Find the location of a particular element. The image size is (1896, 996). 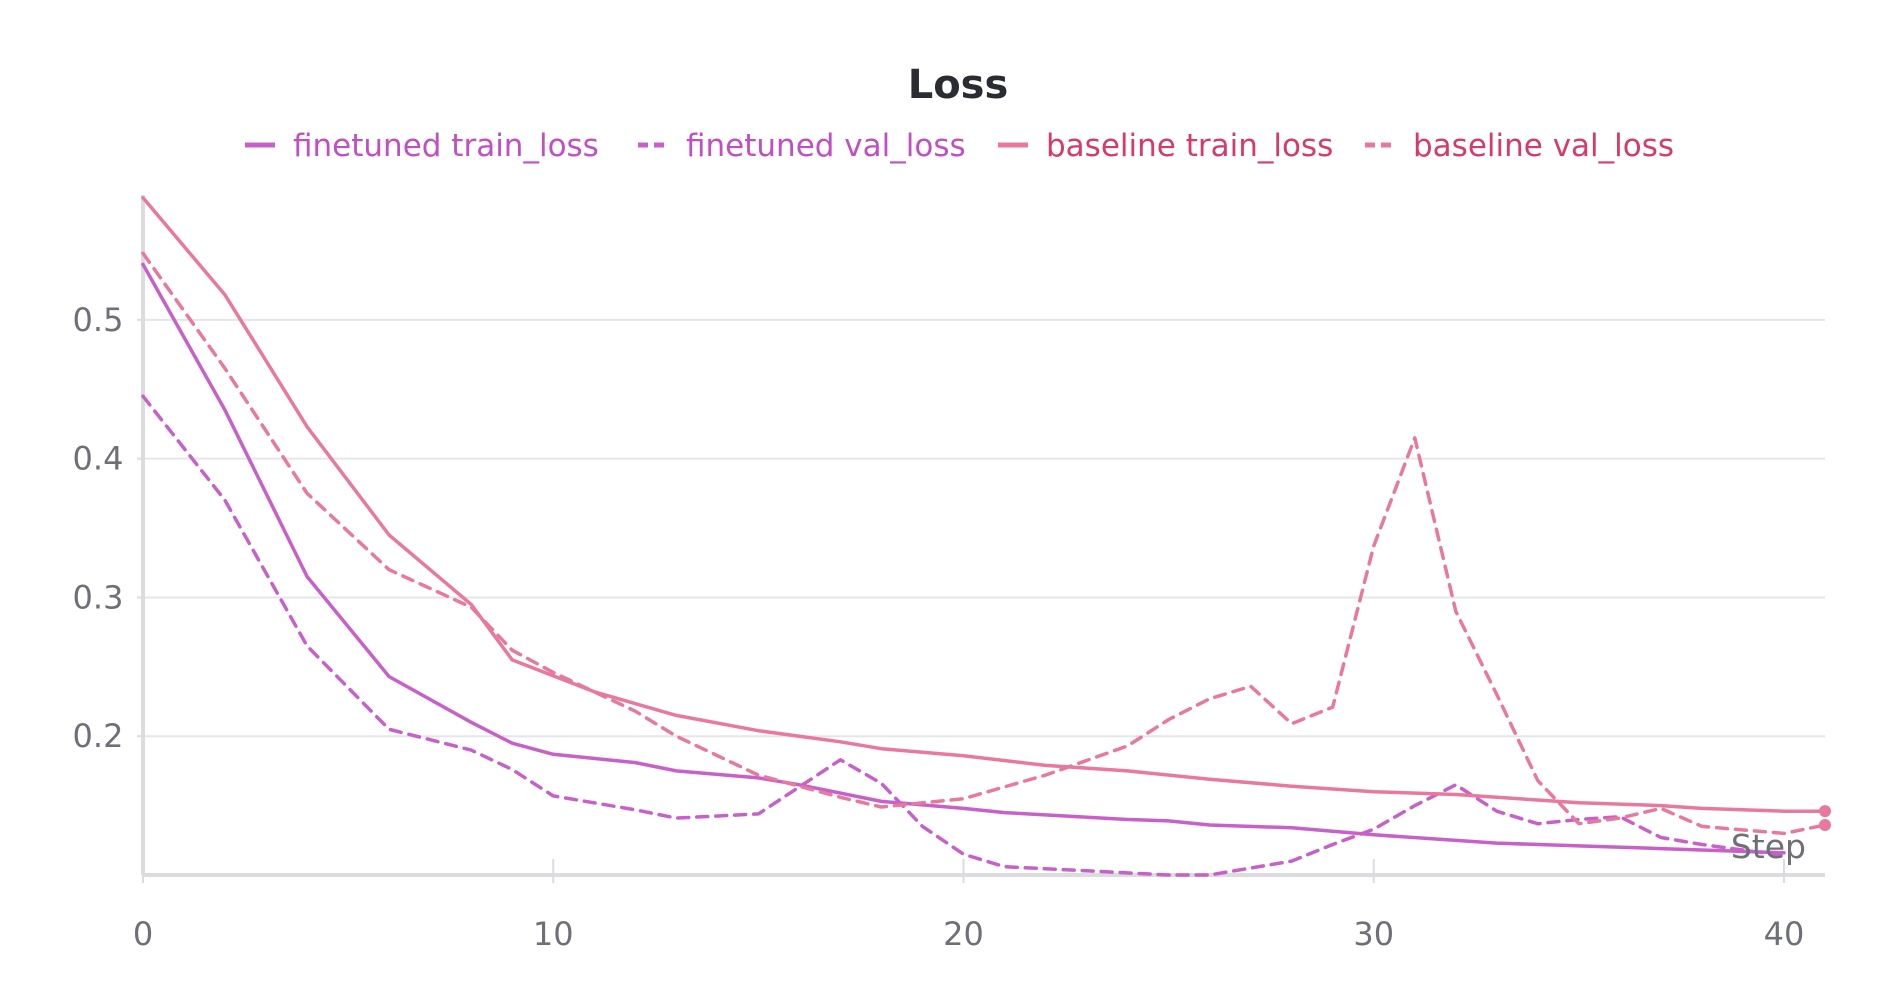

y-tick-label-0: 0.2 is located at coordinates (98, 736).